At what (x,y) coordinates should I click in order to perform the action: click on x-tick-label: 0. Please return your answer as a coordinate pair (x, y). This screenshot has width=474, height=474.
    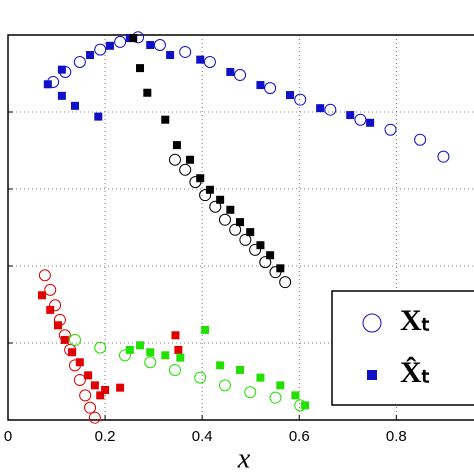
    Looking at the image, I should click on (8, 436).